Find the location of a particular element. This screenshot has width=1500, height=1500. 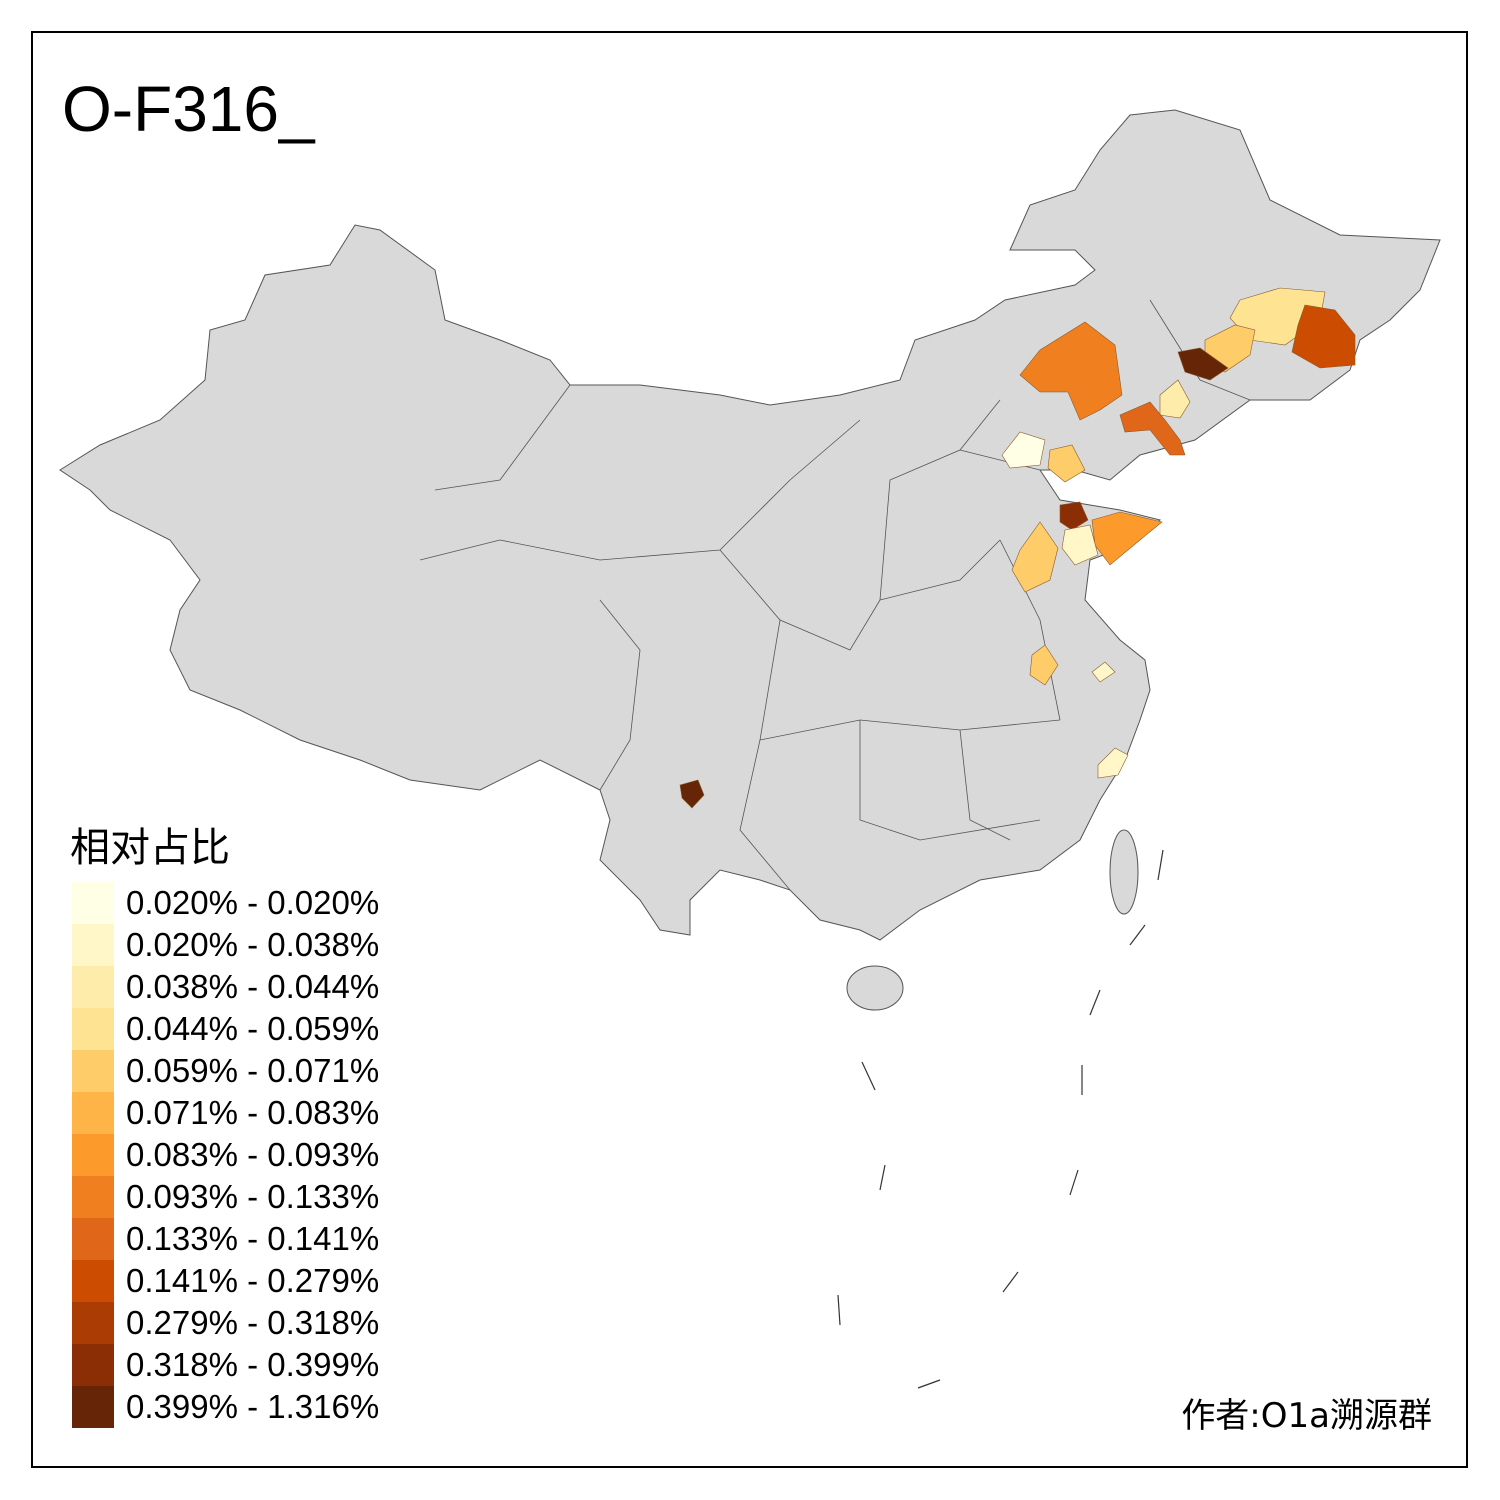

legend-item: 0.059% - 0.071% is located at coordinates (225, 1071).